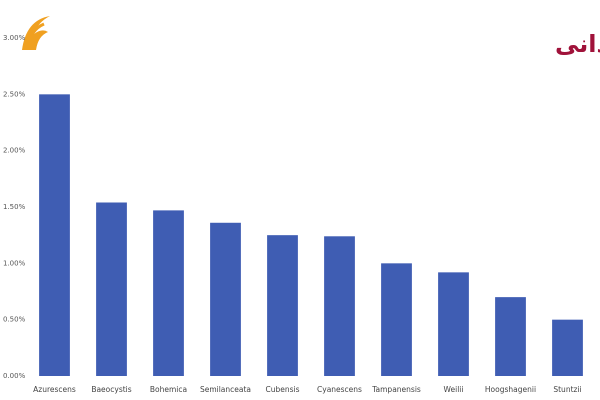 The height and width of the screenshot is (400, 600). I want to click on y-tick-label: 2.50%, so click(14, 94).